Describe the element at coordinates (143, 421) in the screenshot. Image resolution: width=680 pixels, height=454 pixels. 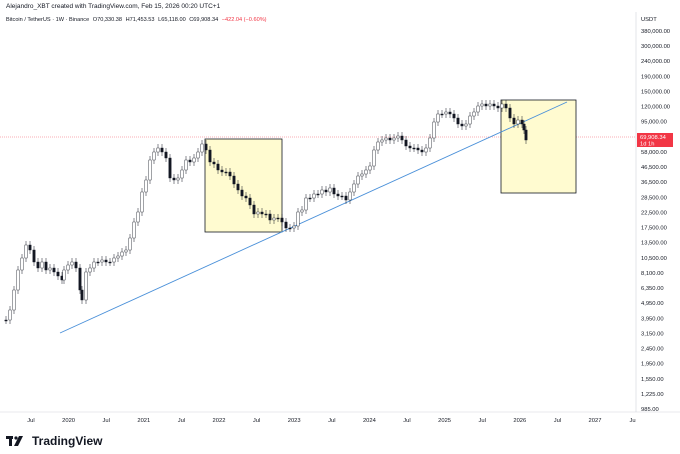
I see `time-tick-label: 2021` at that location.